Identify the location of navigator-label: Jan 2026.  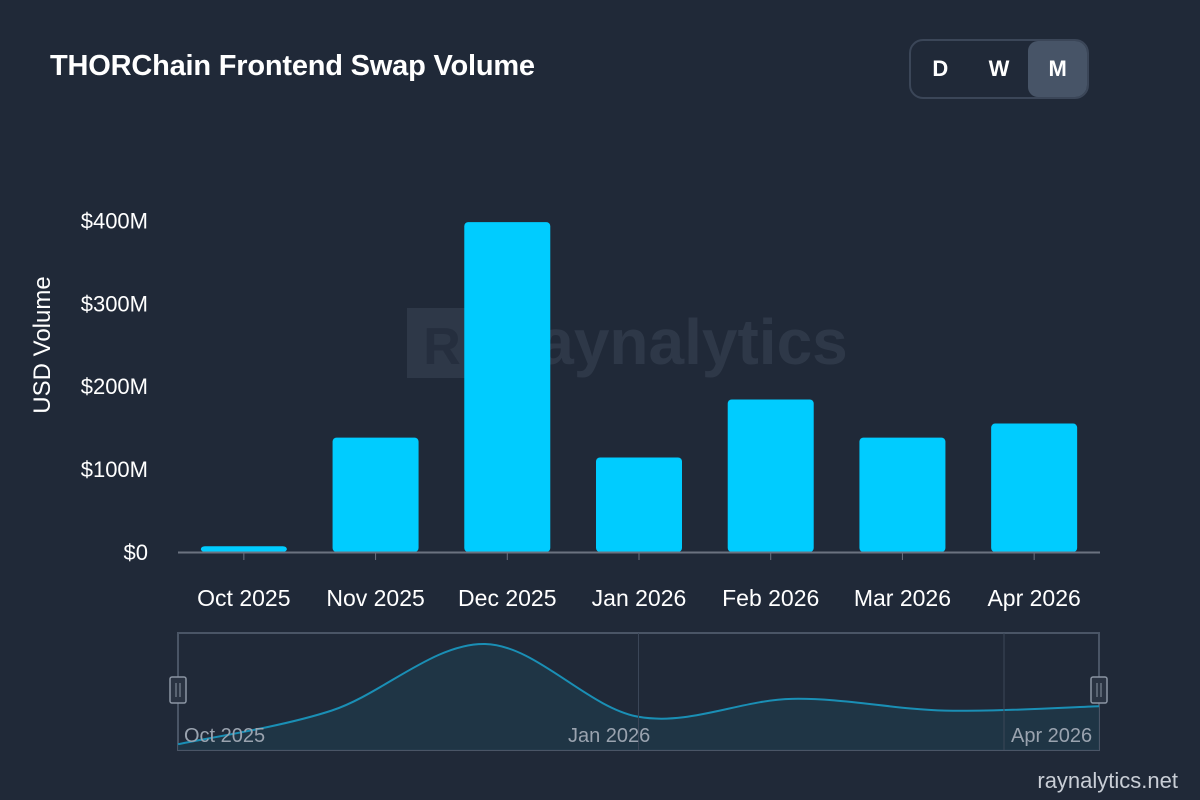
(609, 736).